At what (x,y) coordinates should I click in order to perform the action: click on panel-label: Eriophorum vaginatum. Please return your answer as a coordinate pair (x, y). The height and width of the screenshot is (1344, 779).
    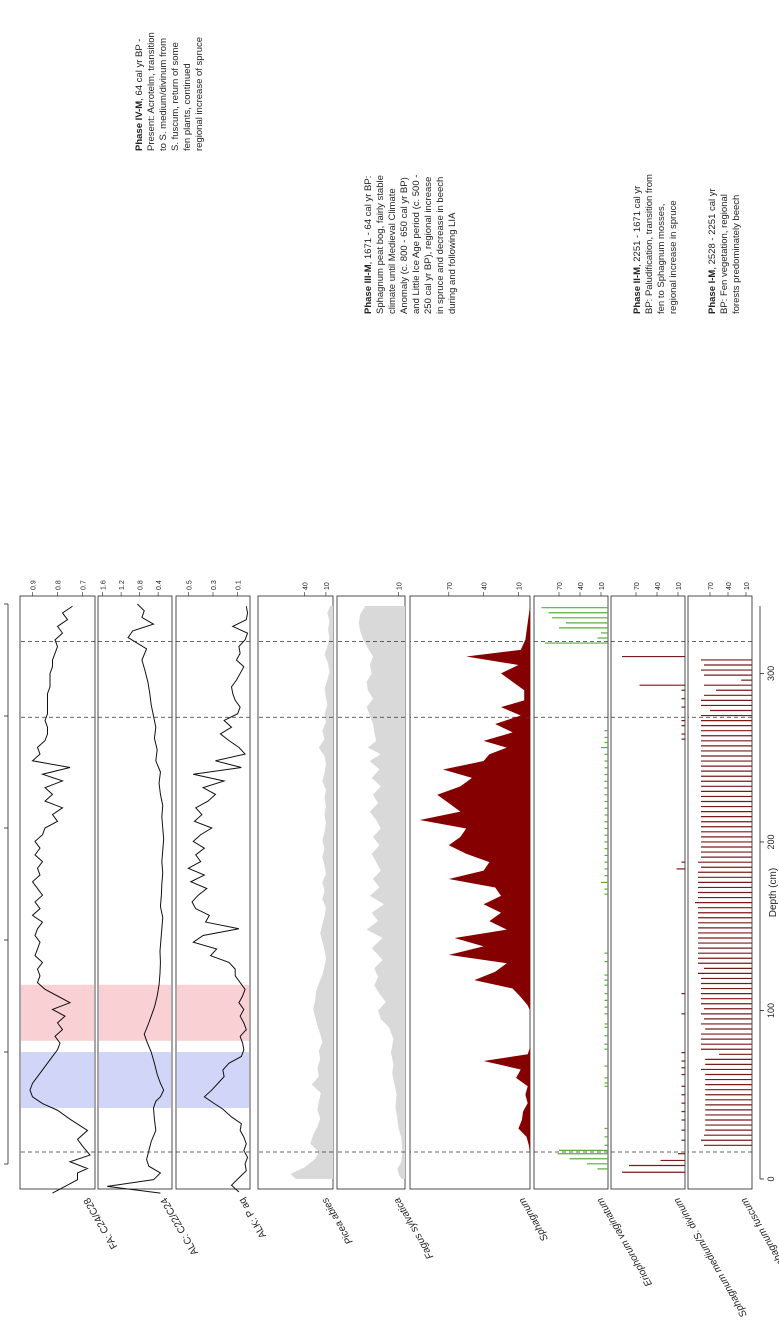
    Looking at the image, I should click on (625, 1242).